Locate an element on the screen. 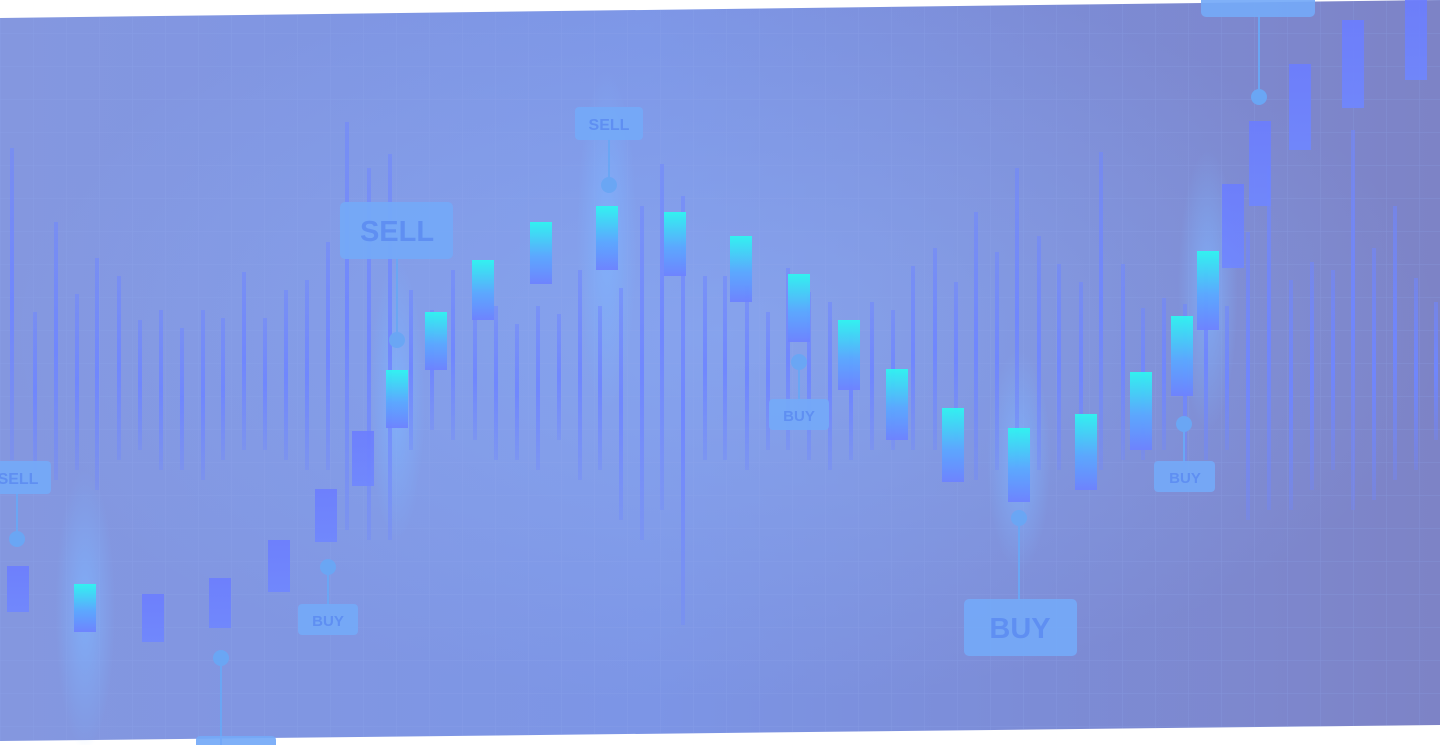 The width and height of the screenshot is (1440, 745). sell-tag-large: SELL is located at coordinates (396, 230).